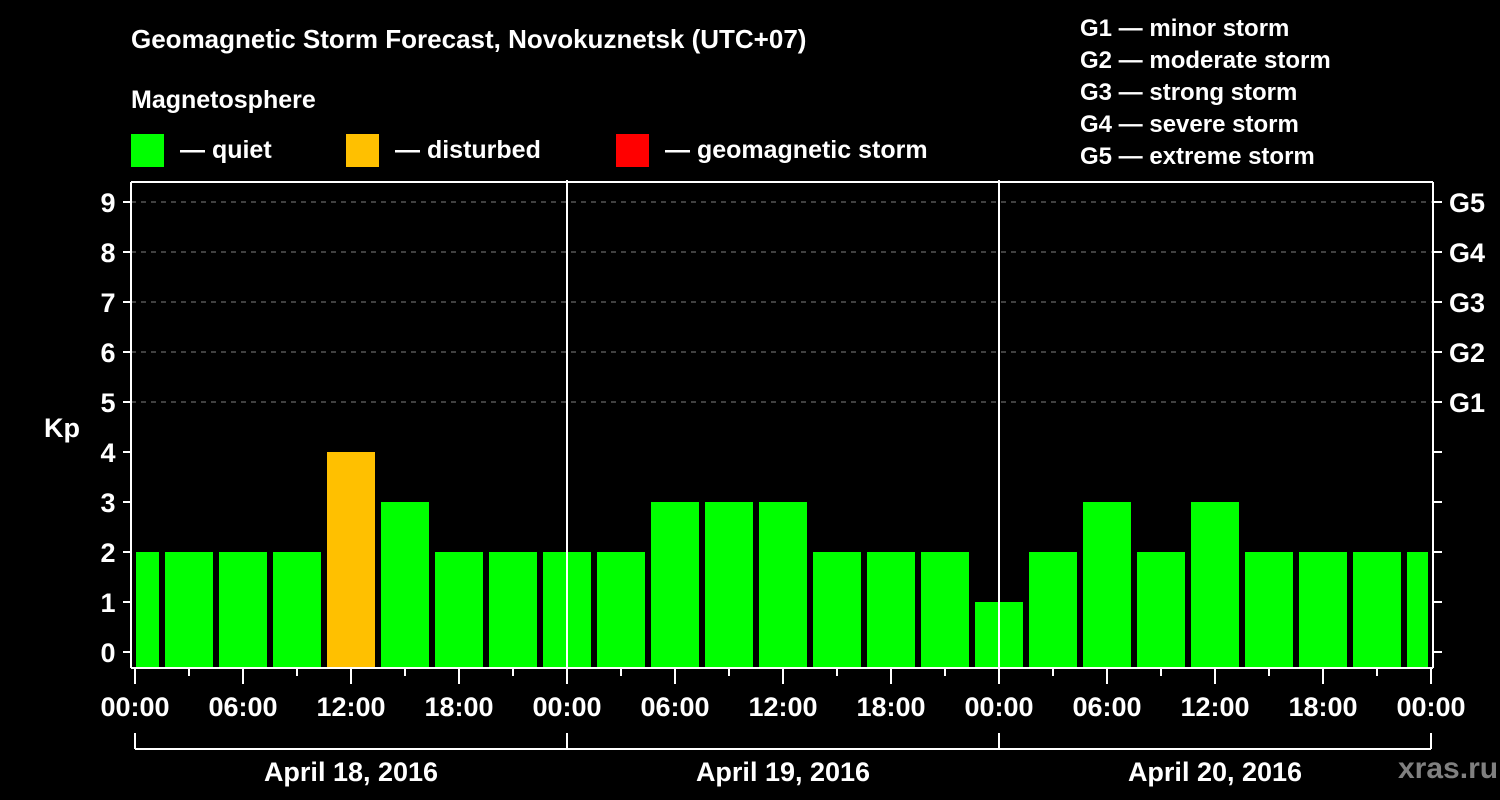  Describe the element at coordinates (107, 603) in the screenshot. I see `y-tick-label: 1` at that location.